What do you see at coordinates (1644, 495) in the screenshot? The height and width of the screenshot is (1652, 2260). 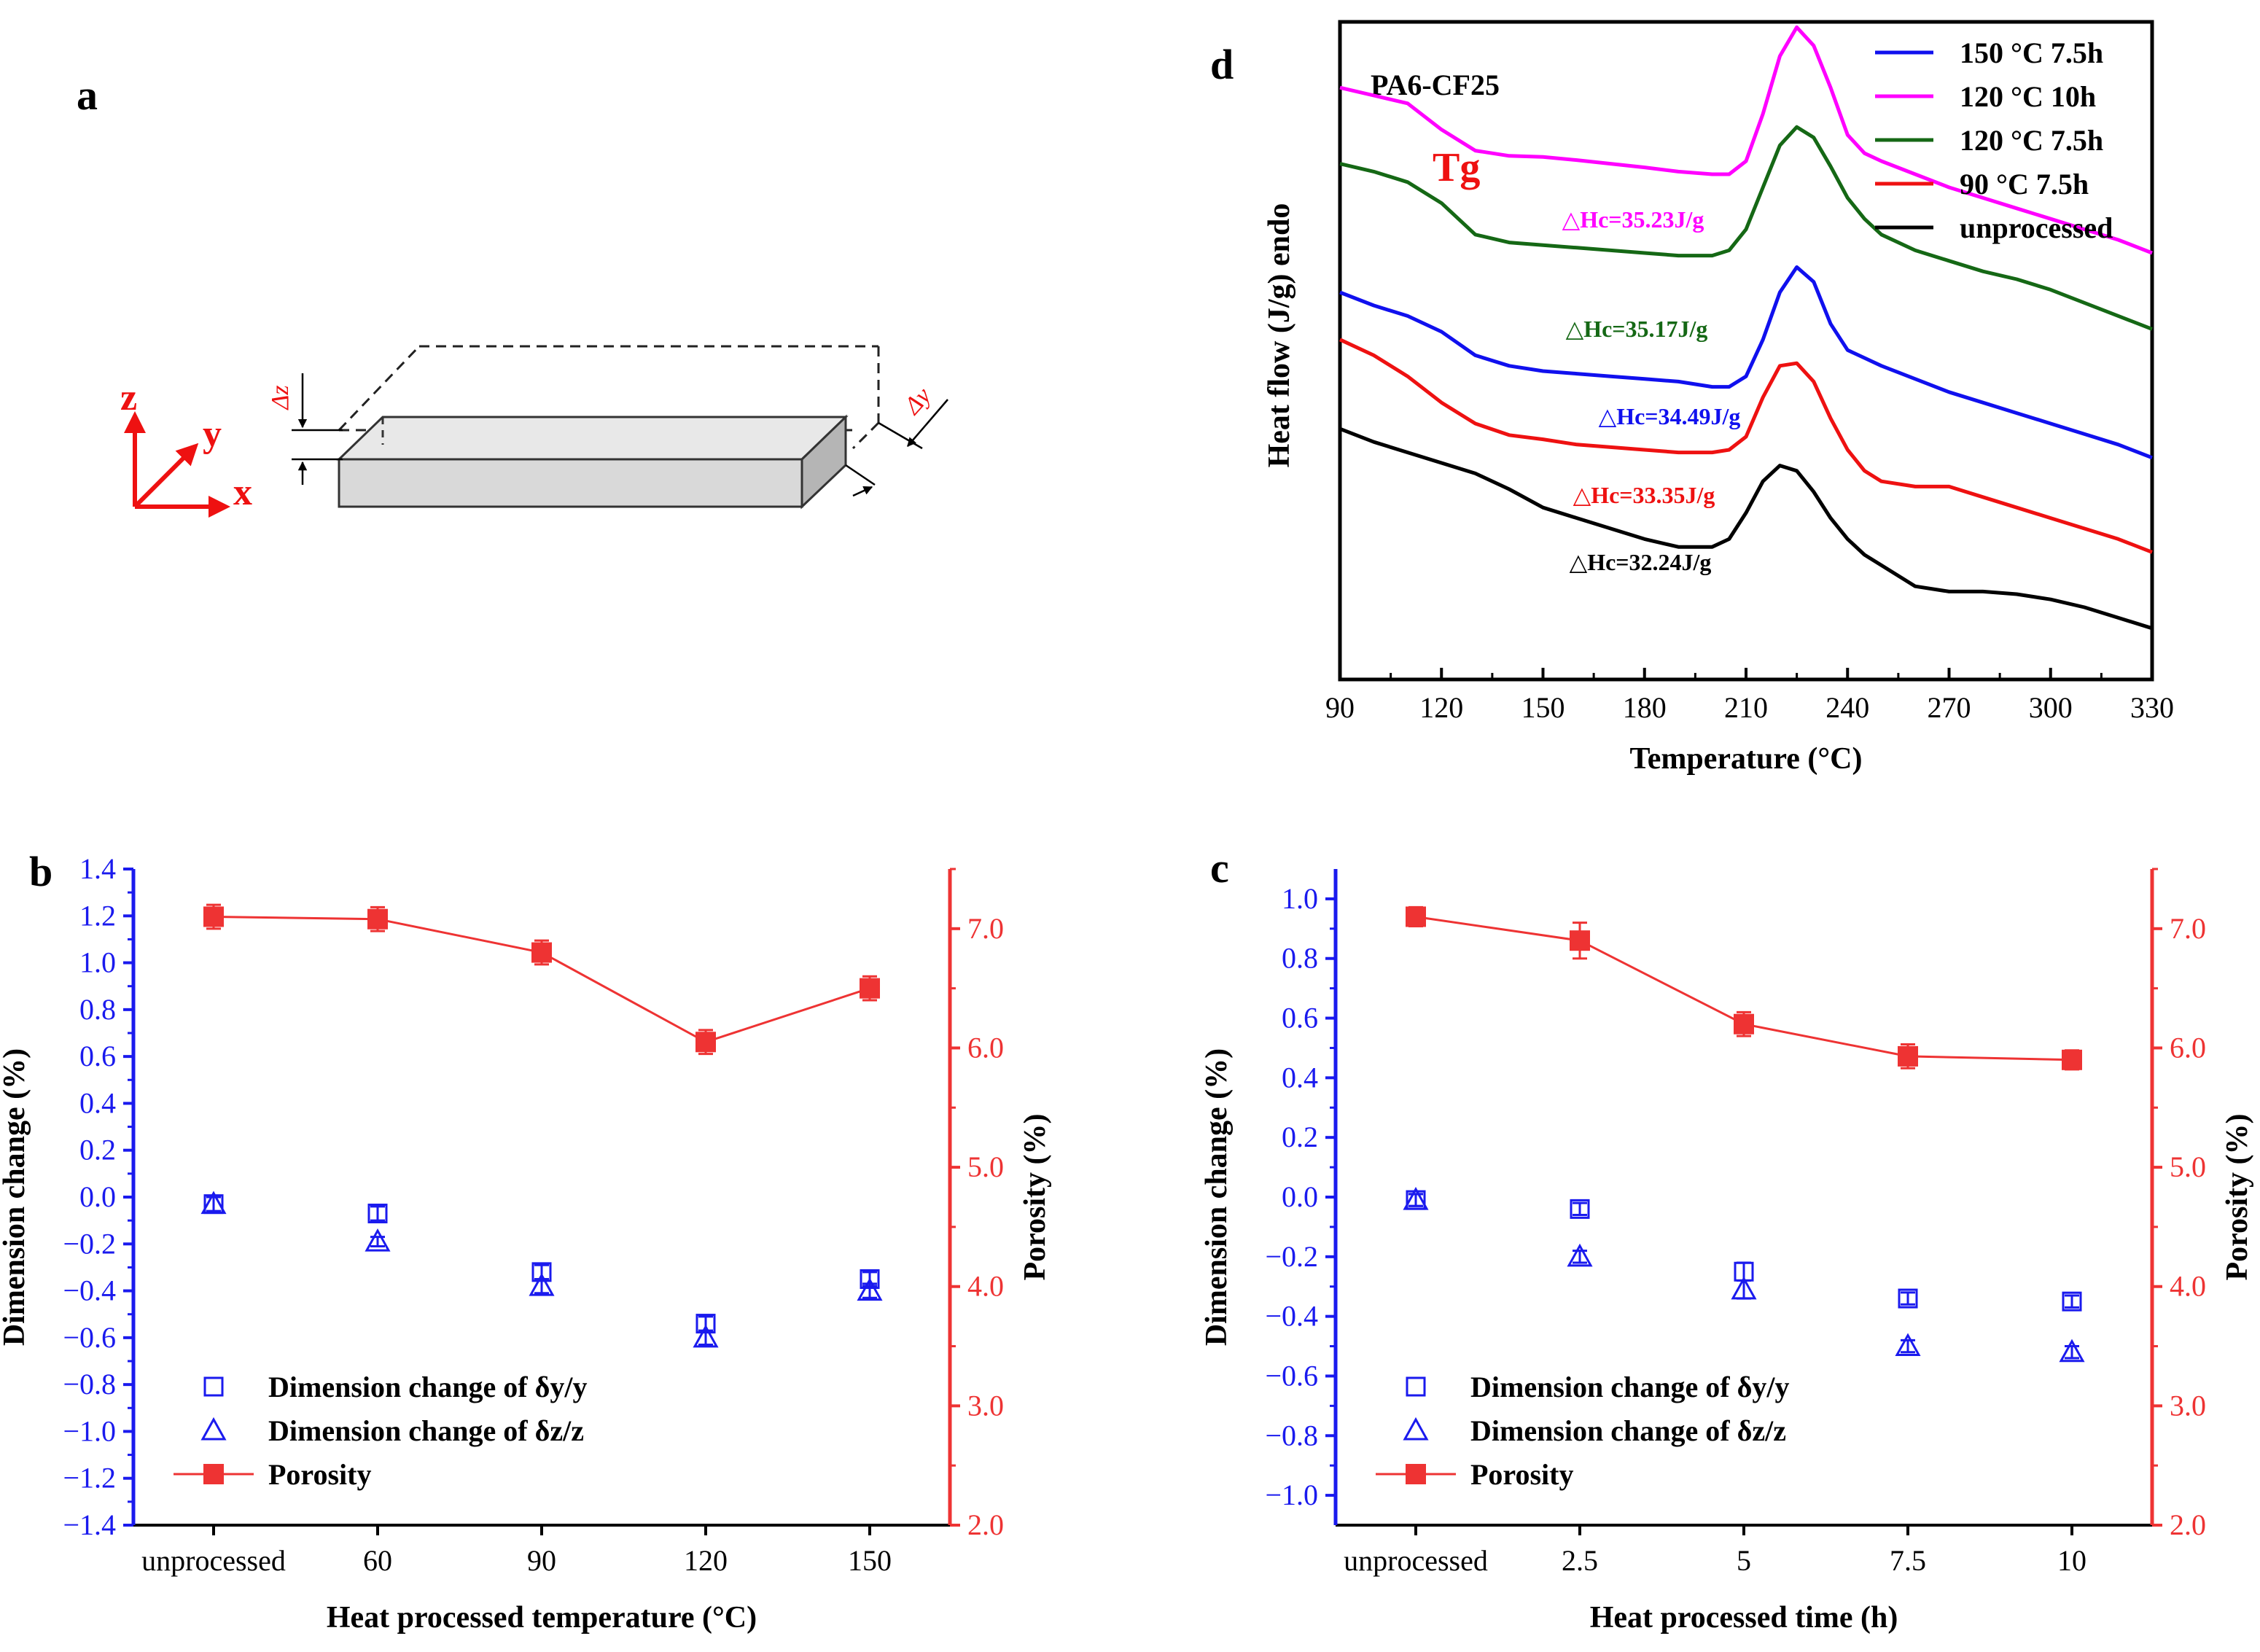 I see `enthalpy-annotation: △Hc=33.35J/g` at bounding box center [1644, 495].